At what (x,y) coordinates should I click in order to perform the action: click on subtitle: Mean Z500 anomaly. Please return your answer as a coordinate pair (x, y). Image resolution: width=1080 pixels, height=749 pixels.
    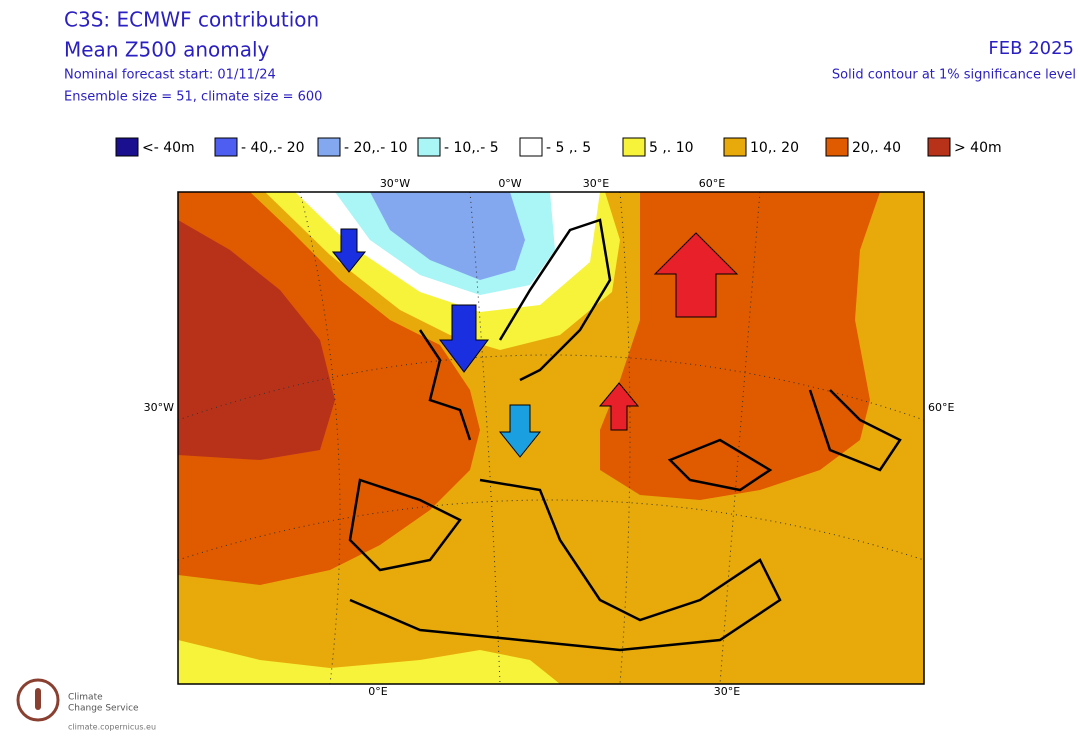
    Looking at the image, I should click on (167, 50).